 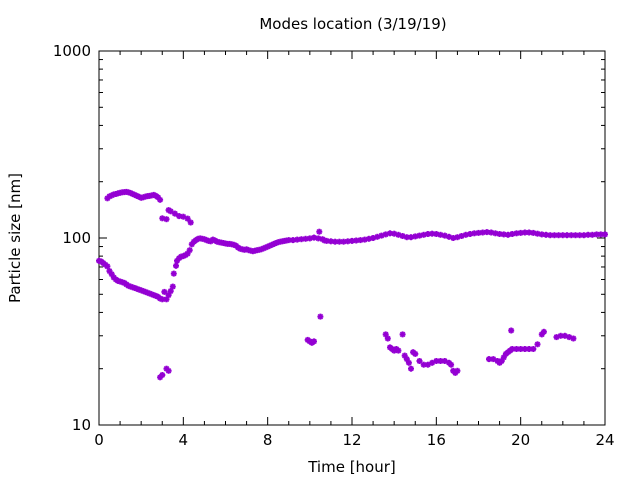 I want to click on chart-title: Modes location (3/19/19), so click(x=352, y=24).